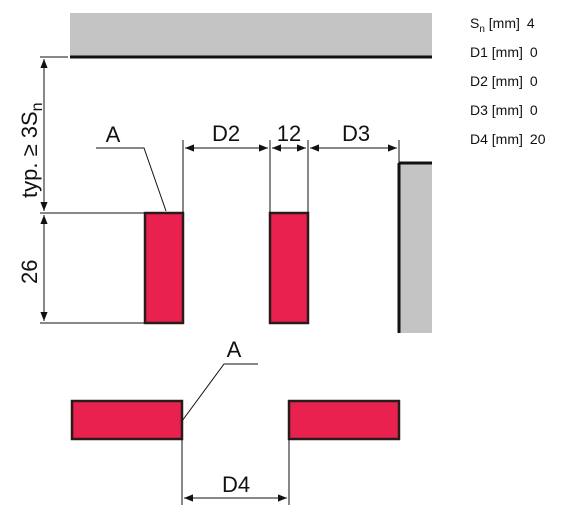 Image resolution: width=572 pixels, height=505 pixels. What do you see at coordinates (113, 134) in the screenshot?
I see `a-label-top: A` at bounding box center [113, 134].